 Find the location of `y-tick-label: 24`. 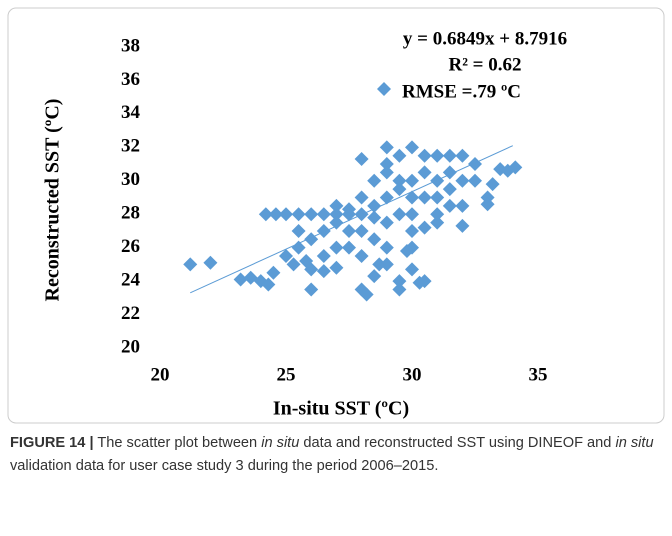

y-tick-label: 24 is located at coordinates (131, 279).